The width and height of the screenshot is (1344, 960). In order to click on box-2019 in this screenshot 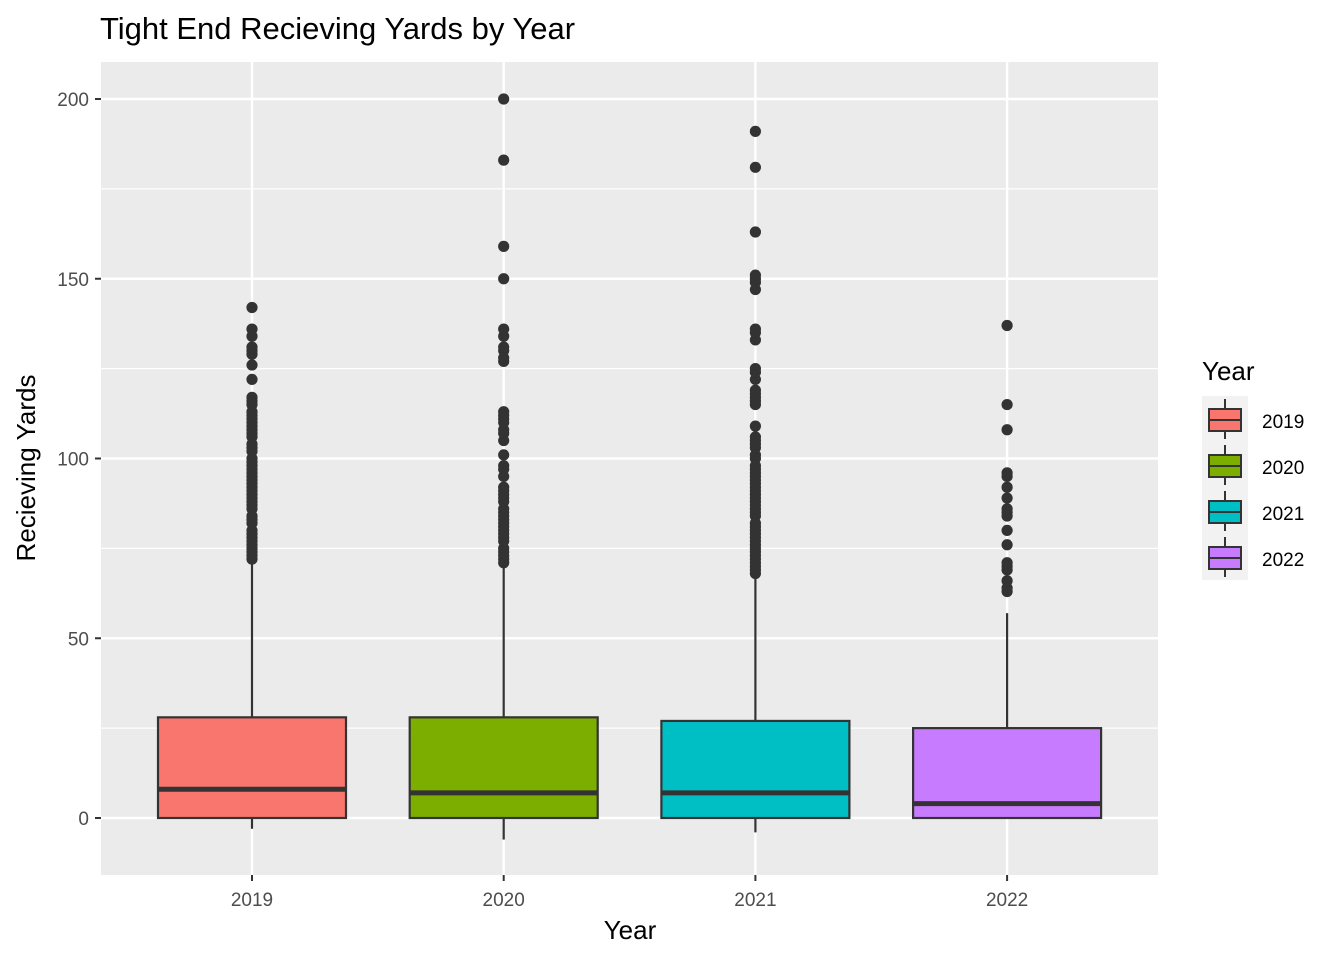, I will do `click(252, 565)`.